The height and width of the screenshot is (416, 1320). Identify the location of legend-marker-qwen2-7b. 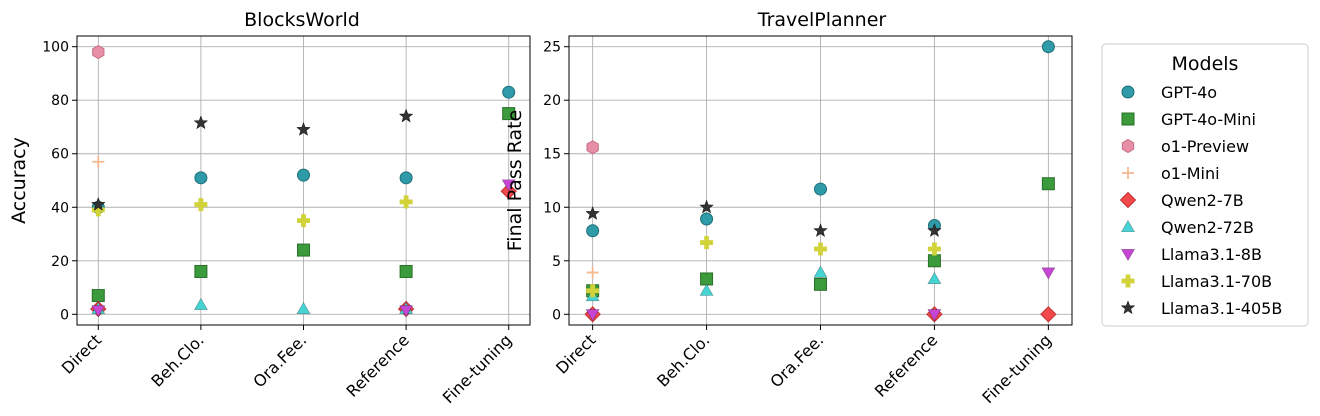
(1128, 200).